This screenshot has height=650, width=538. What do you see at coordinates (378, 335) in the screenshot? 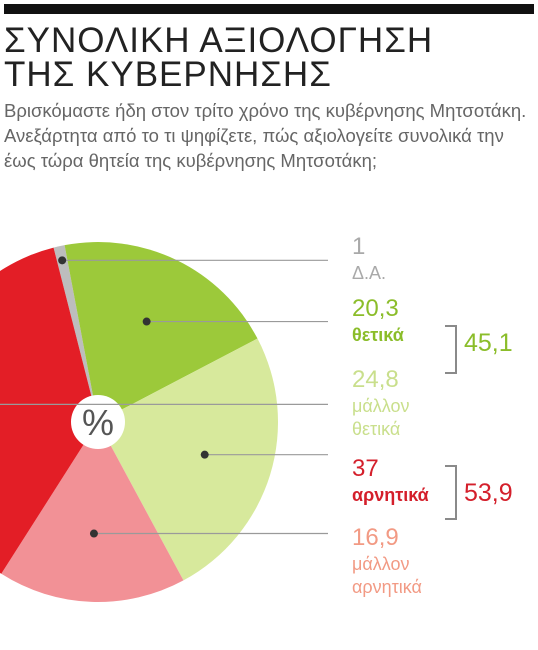
I see `category-label-θετικά: θετικά` at bounding box center [378, 335].